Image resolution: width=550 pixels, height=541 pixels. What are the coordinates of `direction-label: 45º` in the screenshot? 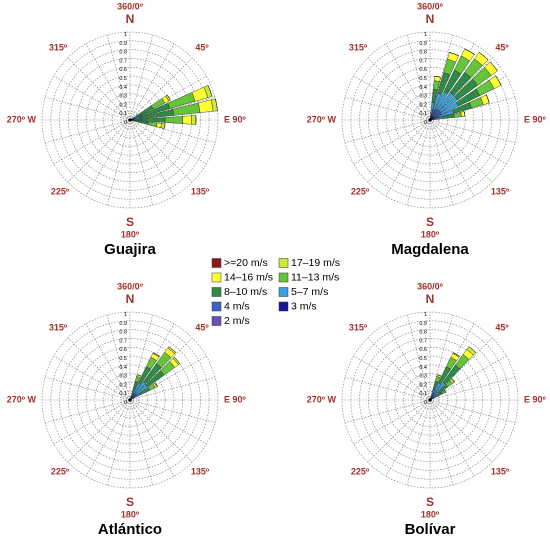 It's located at (202, 47).